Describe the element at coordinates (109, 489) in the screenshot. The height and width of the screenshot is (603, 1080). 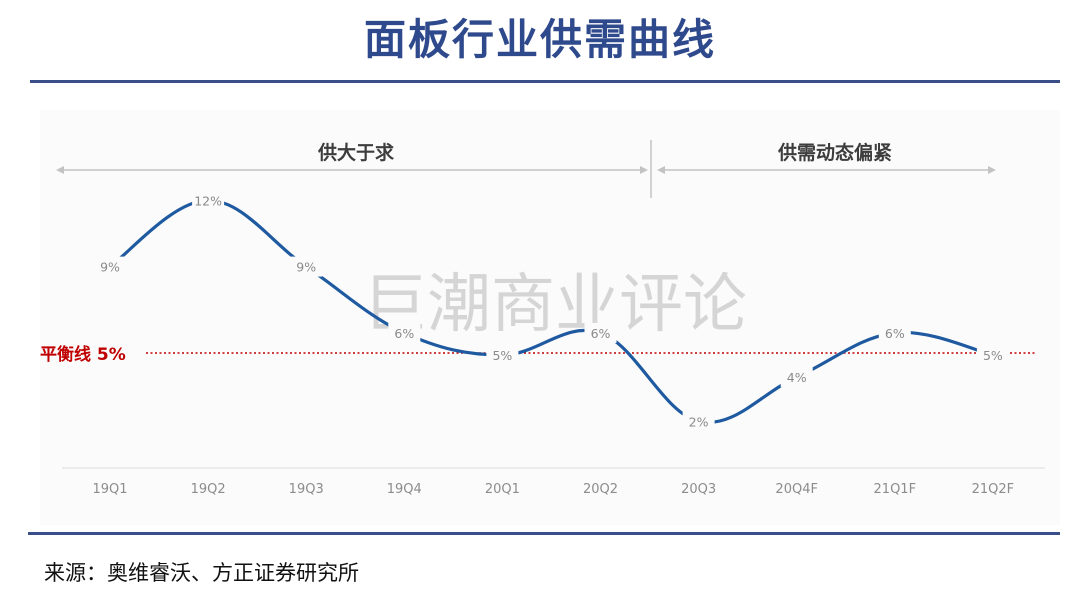
I see `x-axis-tick-label: 19Q1` at that location.